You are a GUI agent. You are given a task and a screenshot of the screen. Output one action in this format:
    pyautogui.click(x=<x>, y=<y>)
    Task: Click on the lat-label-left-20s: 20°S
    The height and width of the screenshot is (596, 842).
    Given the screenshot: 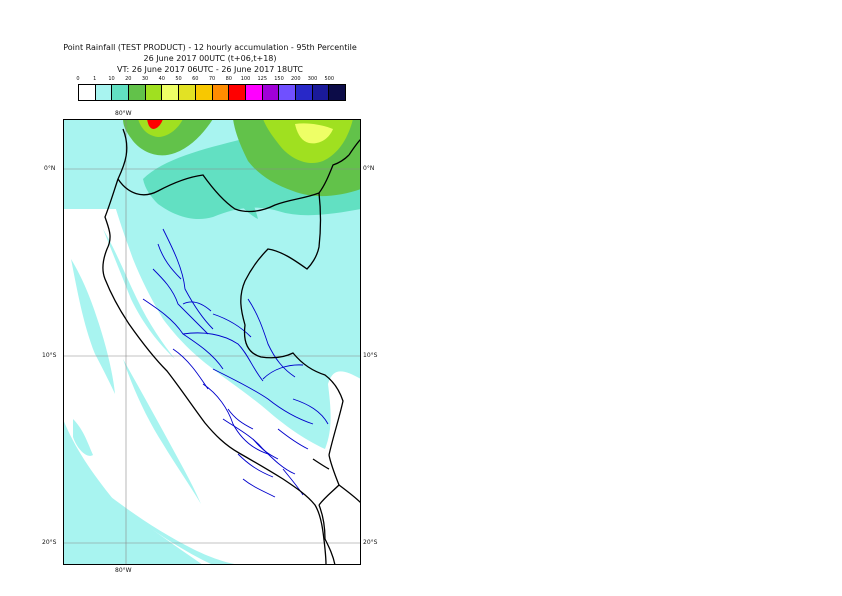 What is the action you would take?
    pyautogui.click(x=49, y=542)
    